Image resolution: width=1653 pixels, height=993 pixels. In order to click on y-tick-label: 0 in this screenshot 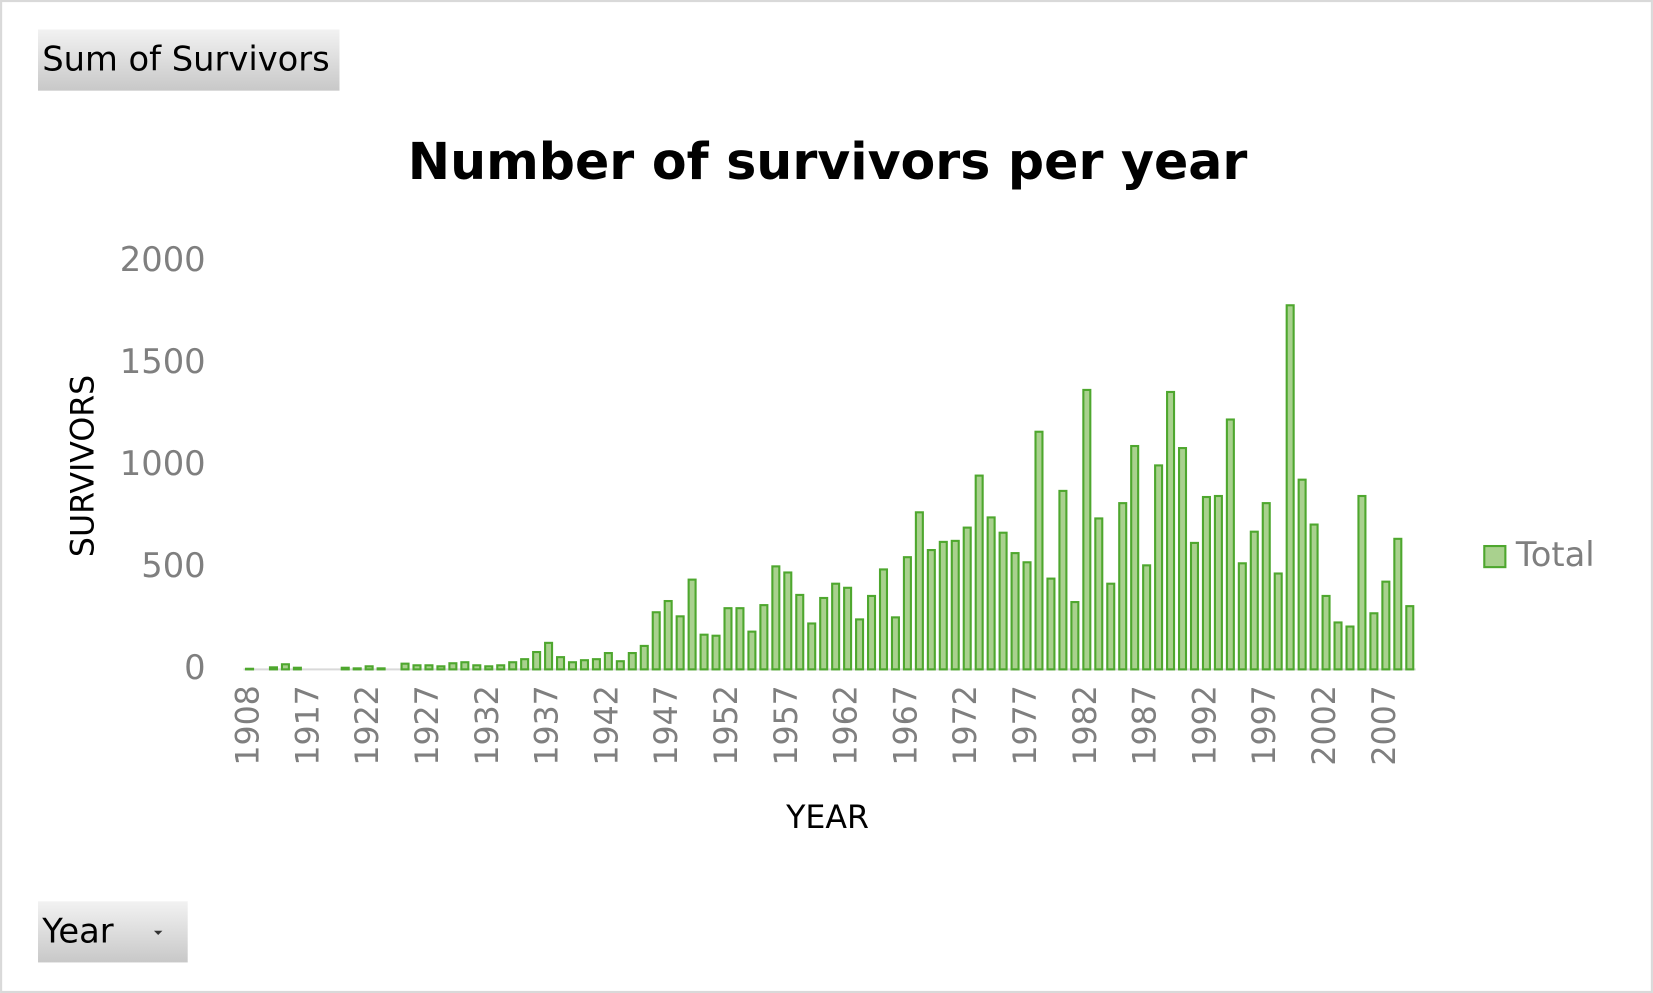, I will do `click(194, 667)`.